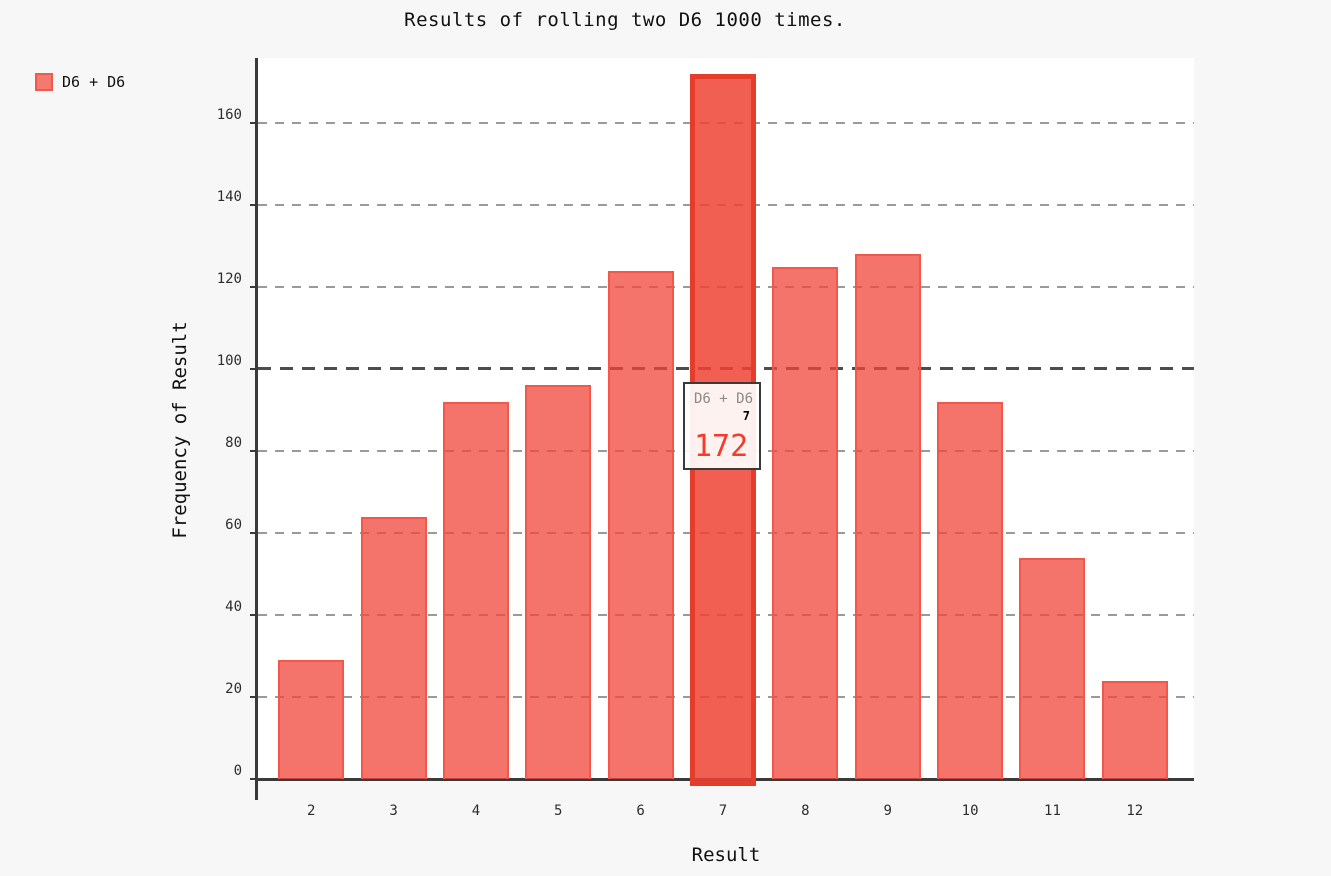  I want to click on y-tick-label-20: 20, so click(233, 689).